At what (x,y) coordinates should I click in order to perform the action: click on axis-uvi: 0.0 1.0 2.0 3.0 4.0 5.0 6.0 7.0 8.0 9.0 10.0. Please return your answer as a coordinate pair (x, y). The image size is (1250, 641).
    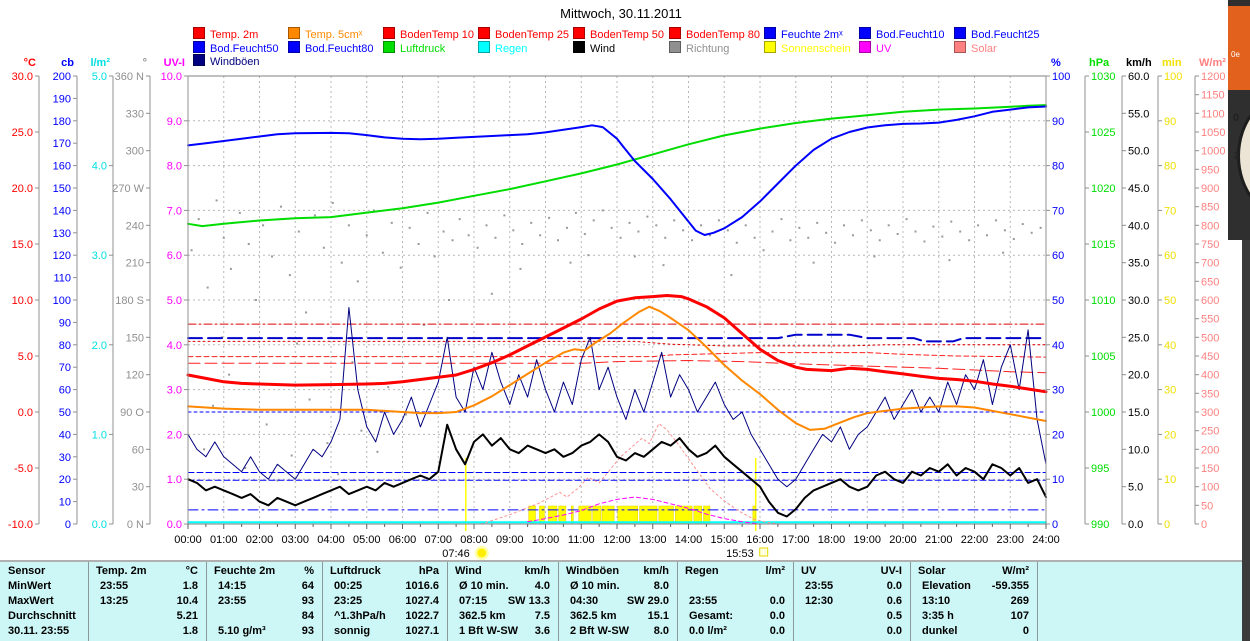
    Looking at the image, I should click on (175, 301).